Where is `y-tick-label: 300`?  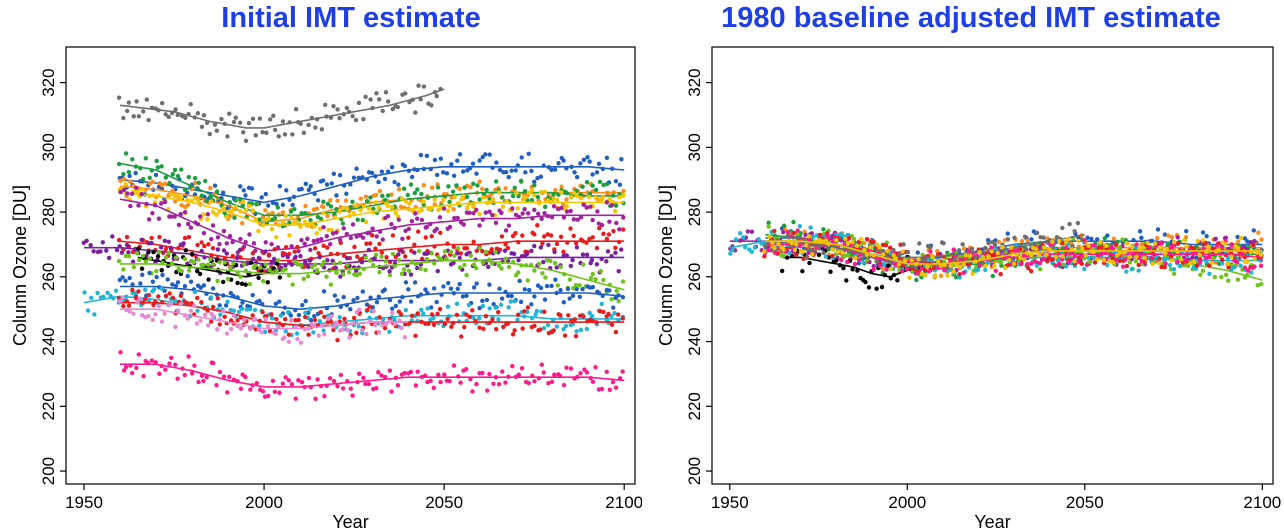 y-tick-label: 300 is located at coordinates (694, 147).